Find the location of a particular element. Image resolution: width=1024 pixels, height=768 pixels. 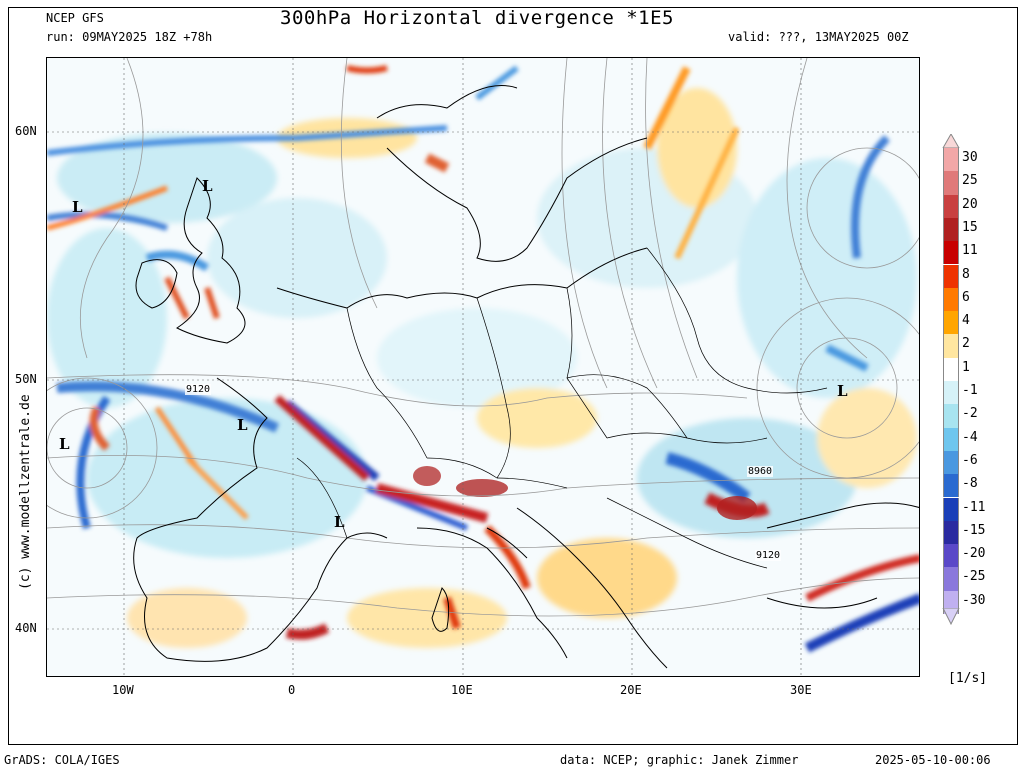

colorbar-level-label: 4 is located at coordinates (966, 321).